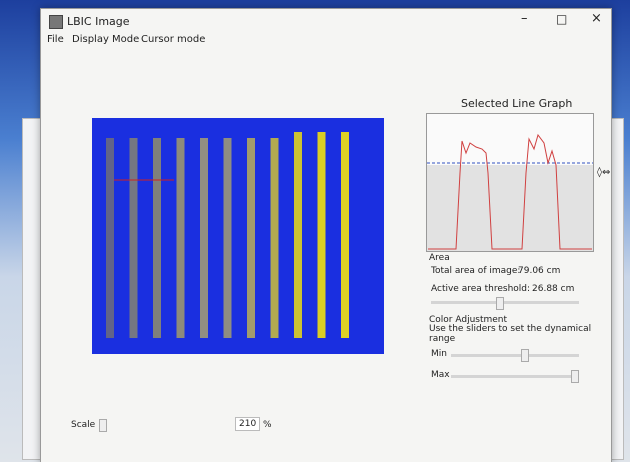 This screenshot has height=462, width=630. I want to click on splitter-handle: ◊⇔, so click(604, 172).